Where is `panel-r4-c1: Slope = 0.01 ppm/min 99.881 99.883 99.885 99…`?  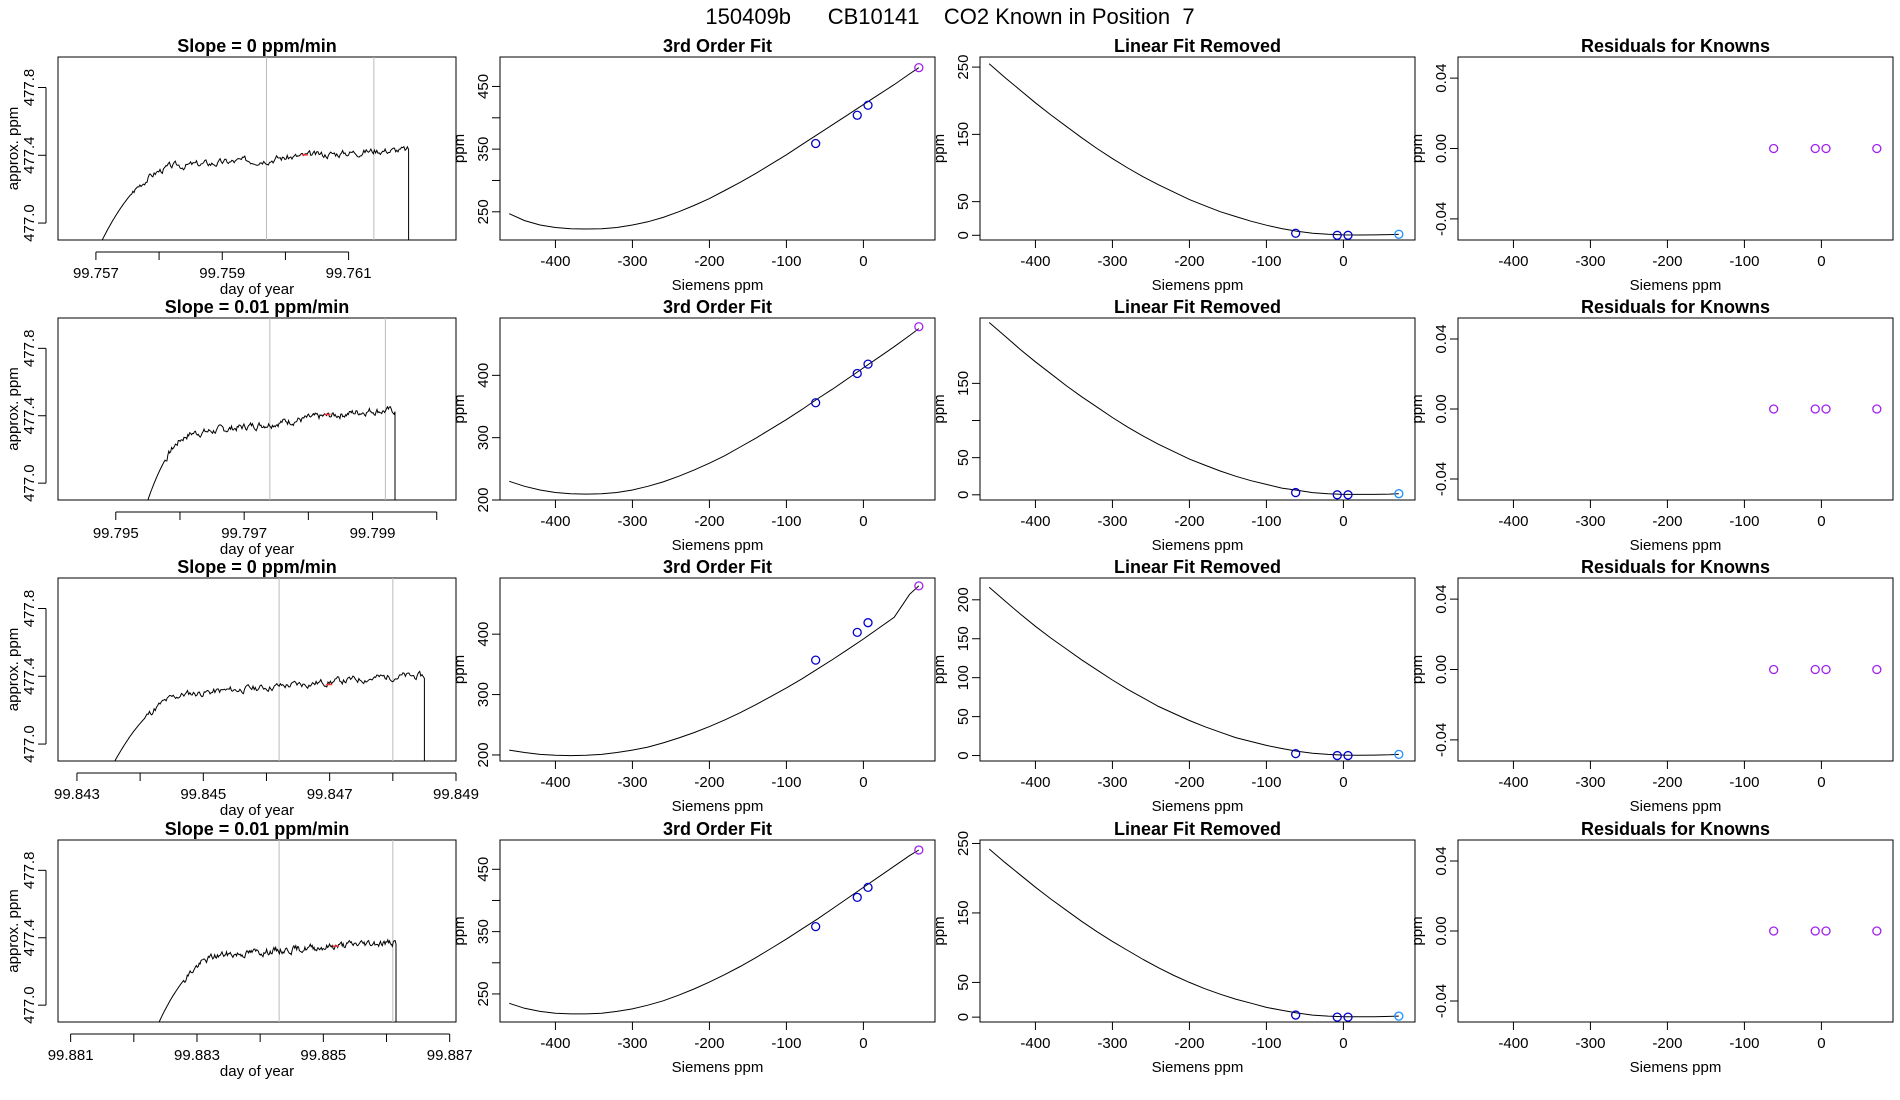 panel-r4-c1: Slope = 0.01 ppm/min 99.881 99.883 99.885 99… is located at coordinates (239, 949).